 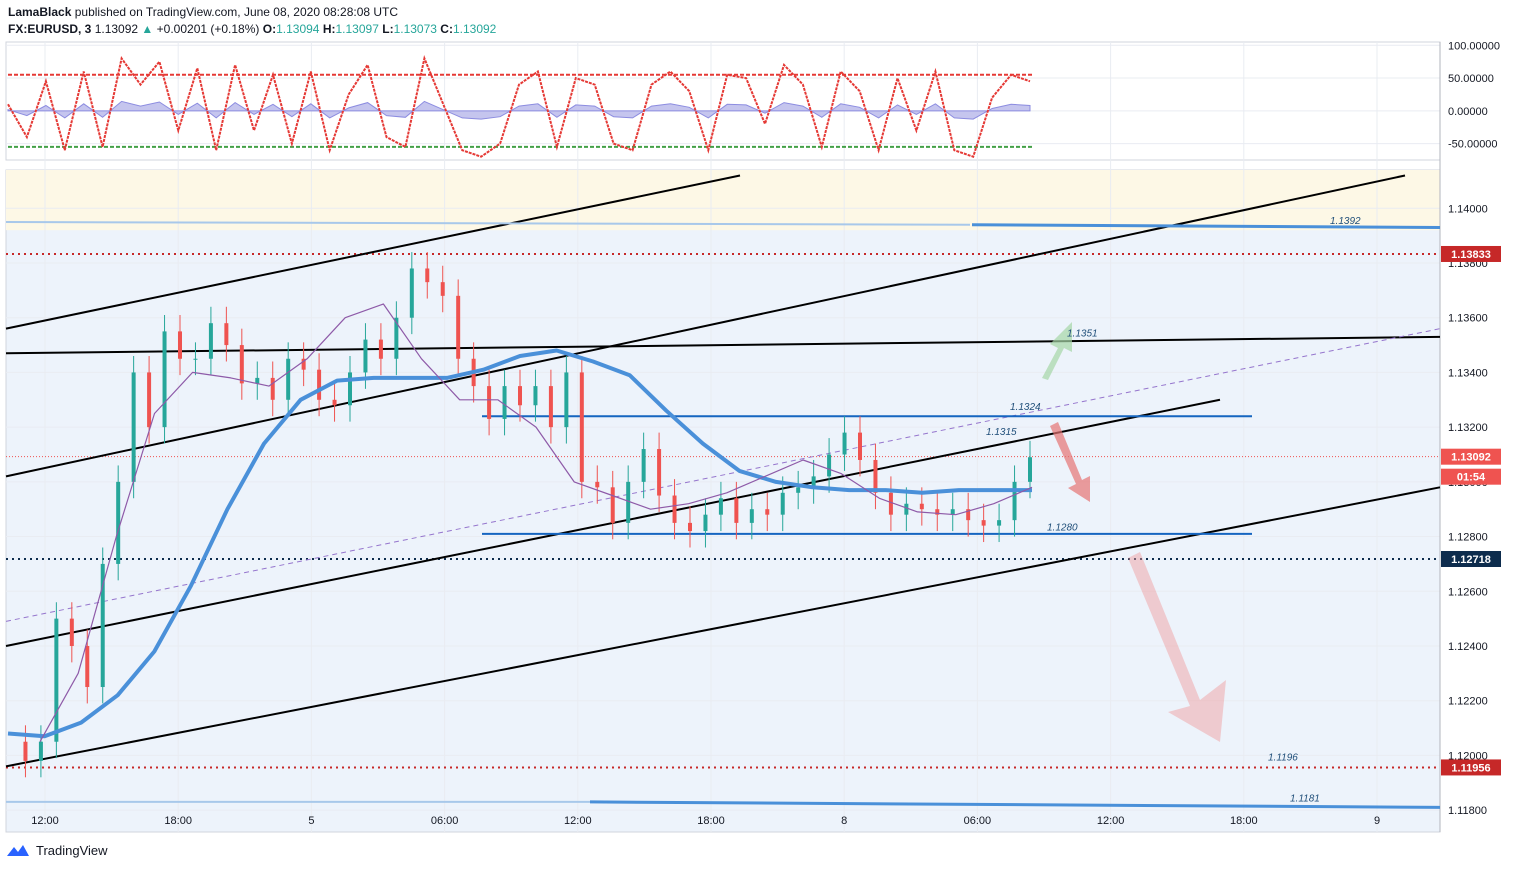 I want to click on high-value: 1.13097, so click(x=357, y=29).